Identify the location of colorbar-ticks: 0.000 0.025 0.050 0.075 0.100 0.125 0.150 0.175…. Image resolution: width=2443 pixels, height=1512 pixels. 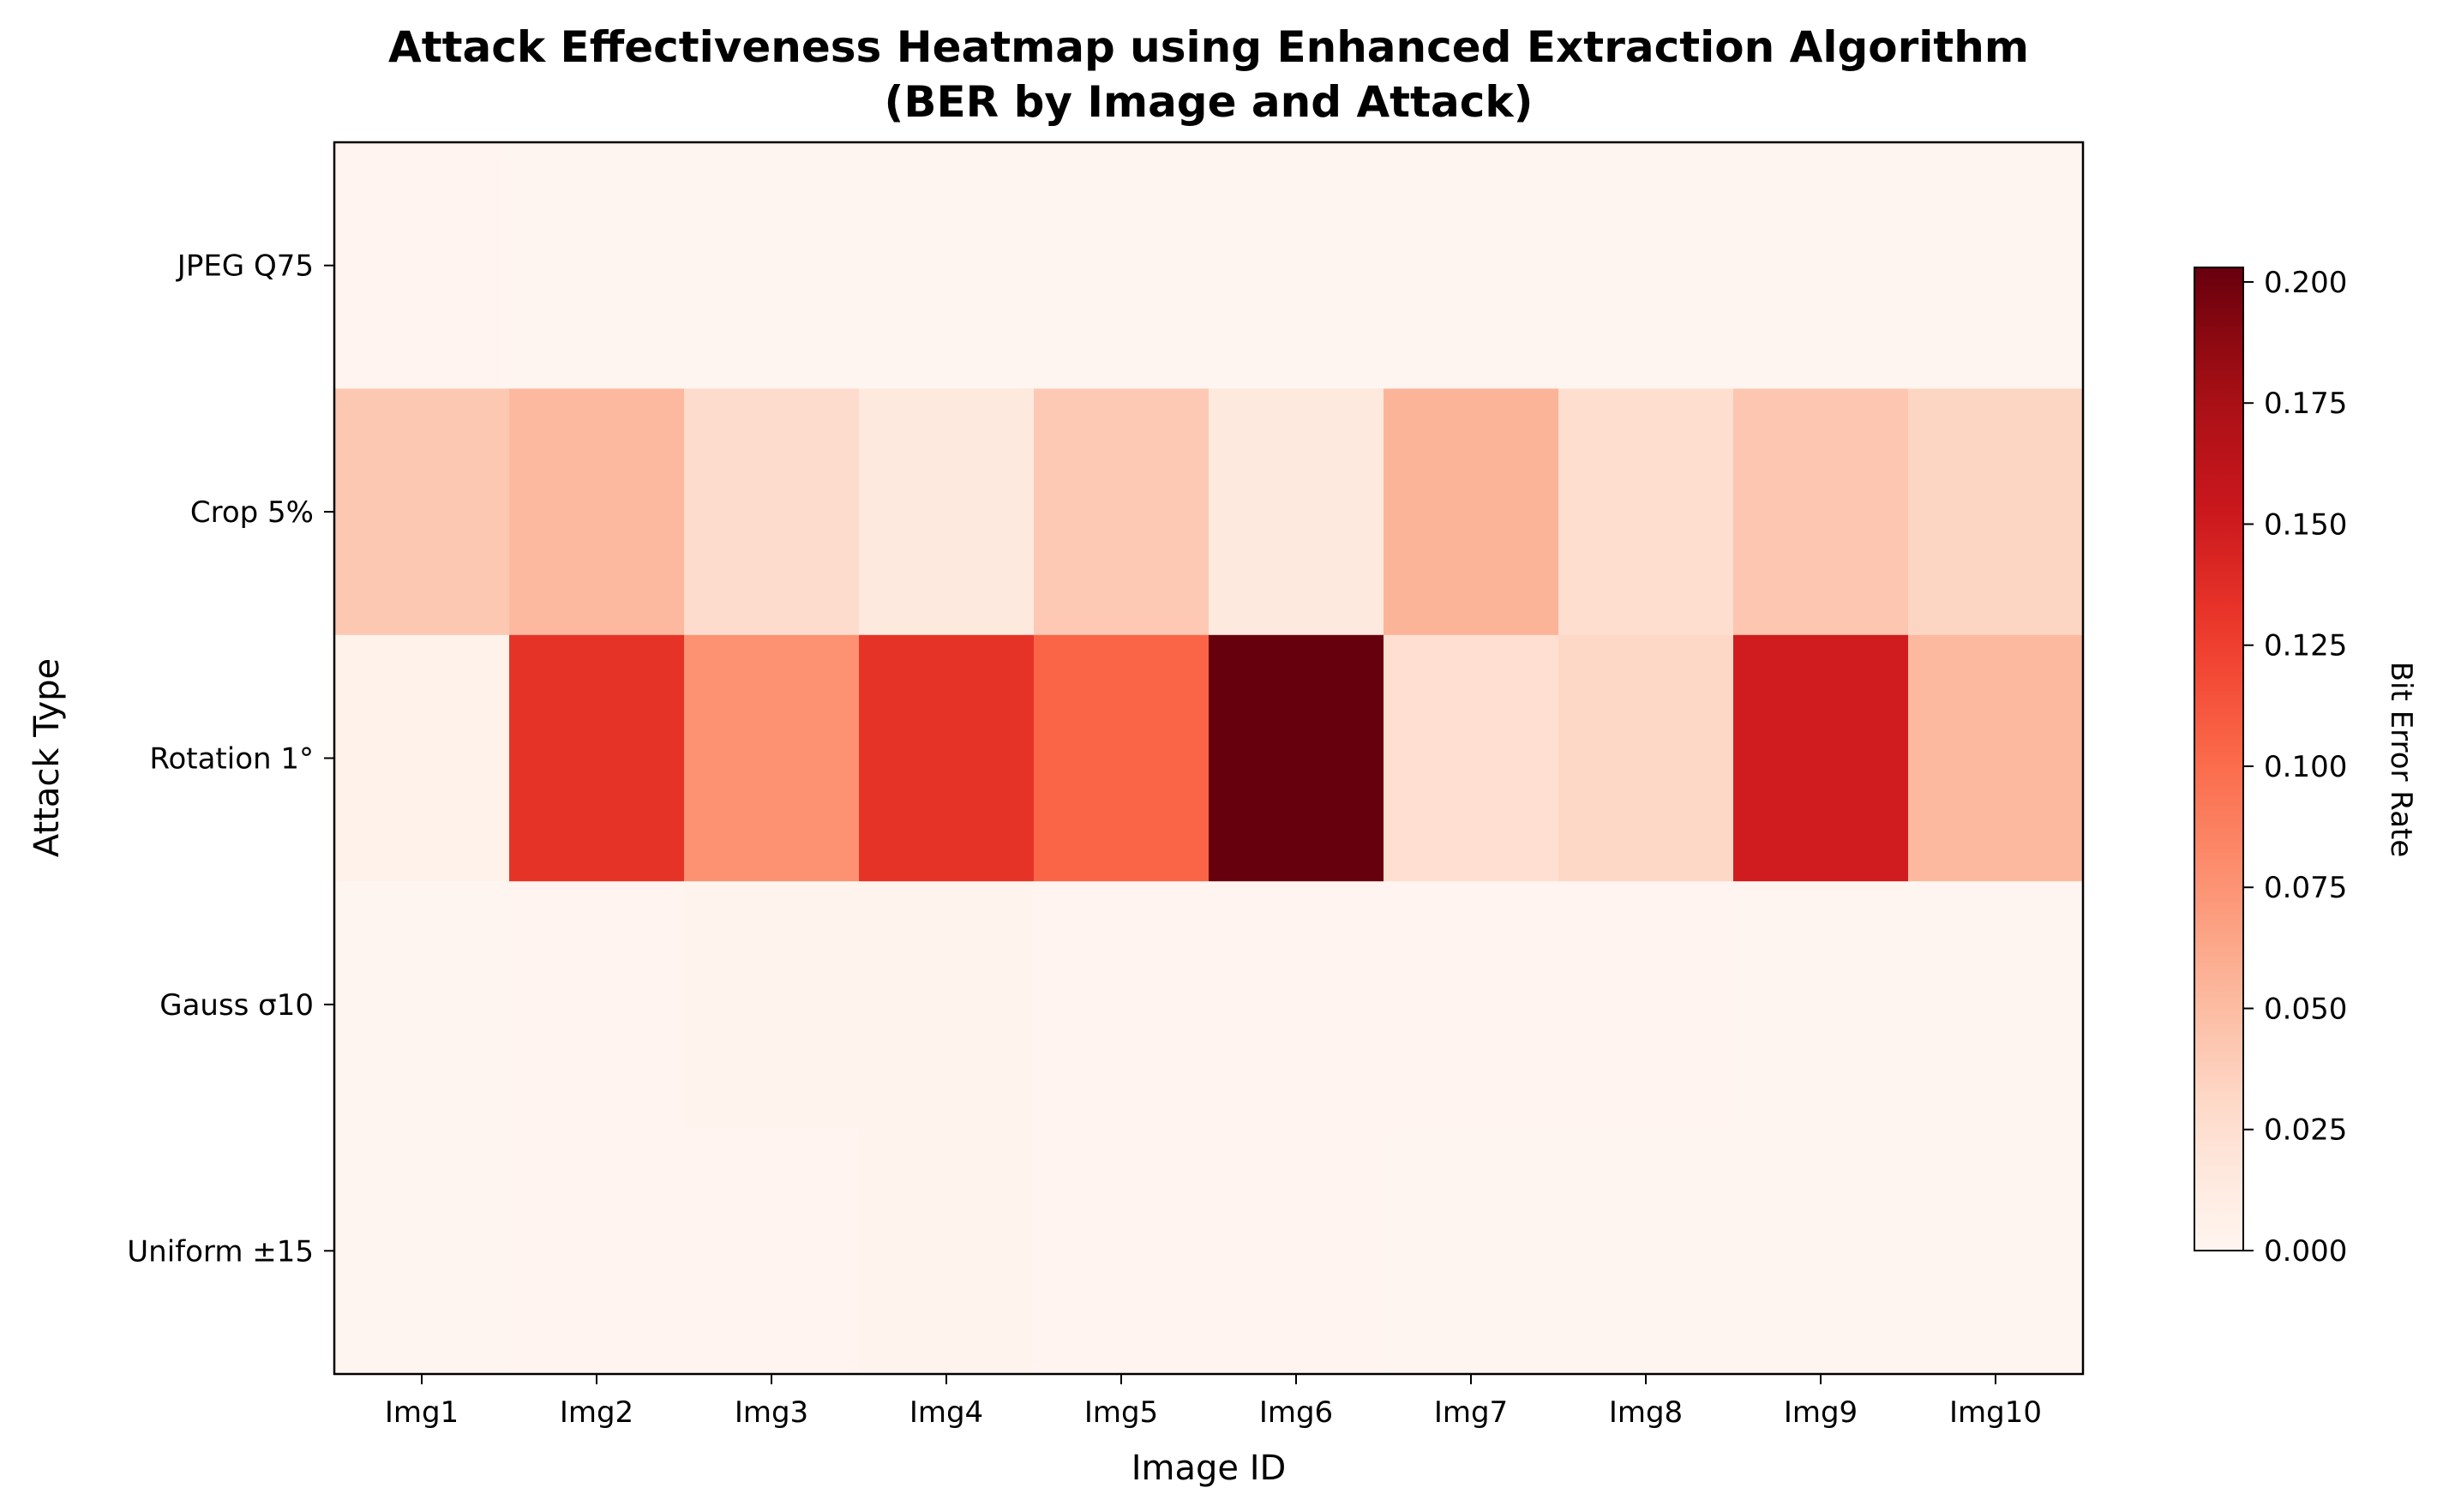
(2295, 767).